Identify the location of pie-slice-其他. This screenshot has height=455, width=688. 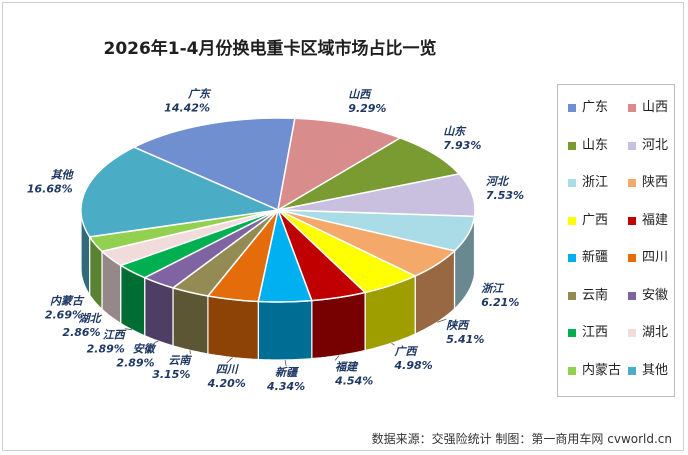
(180, 192).